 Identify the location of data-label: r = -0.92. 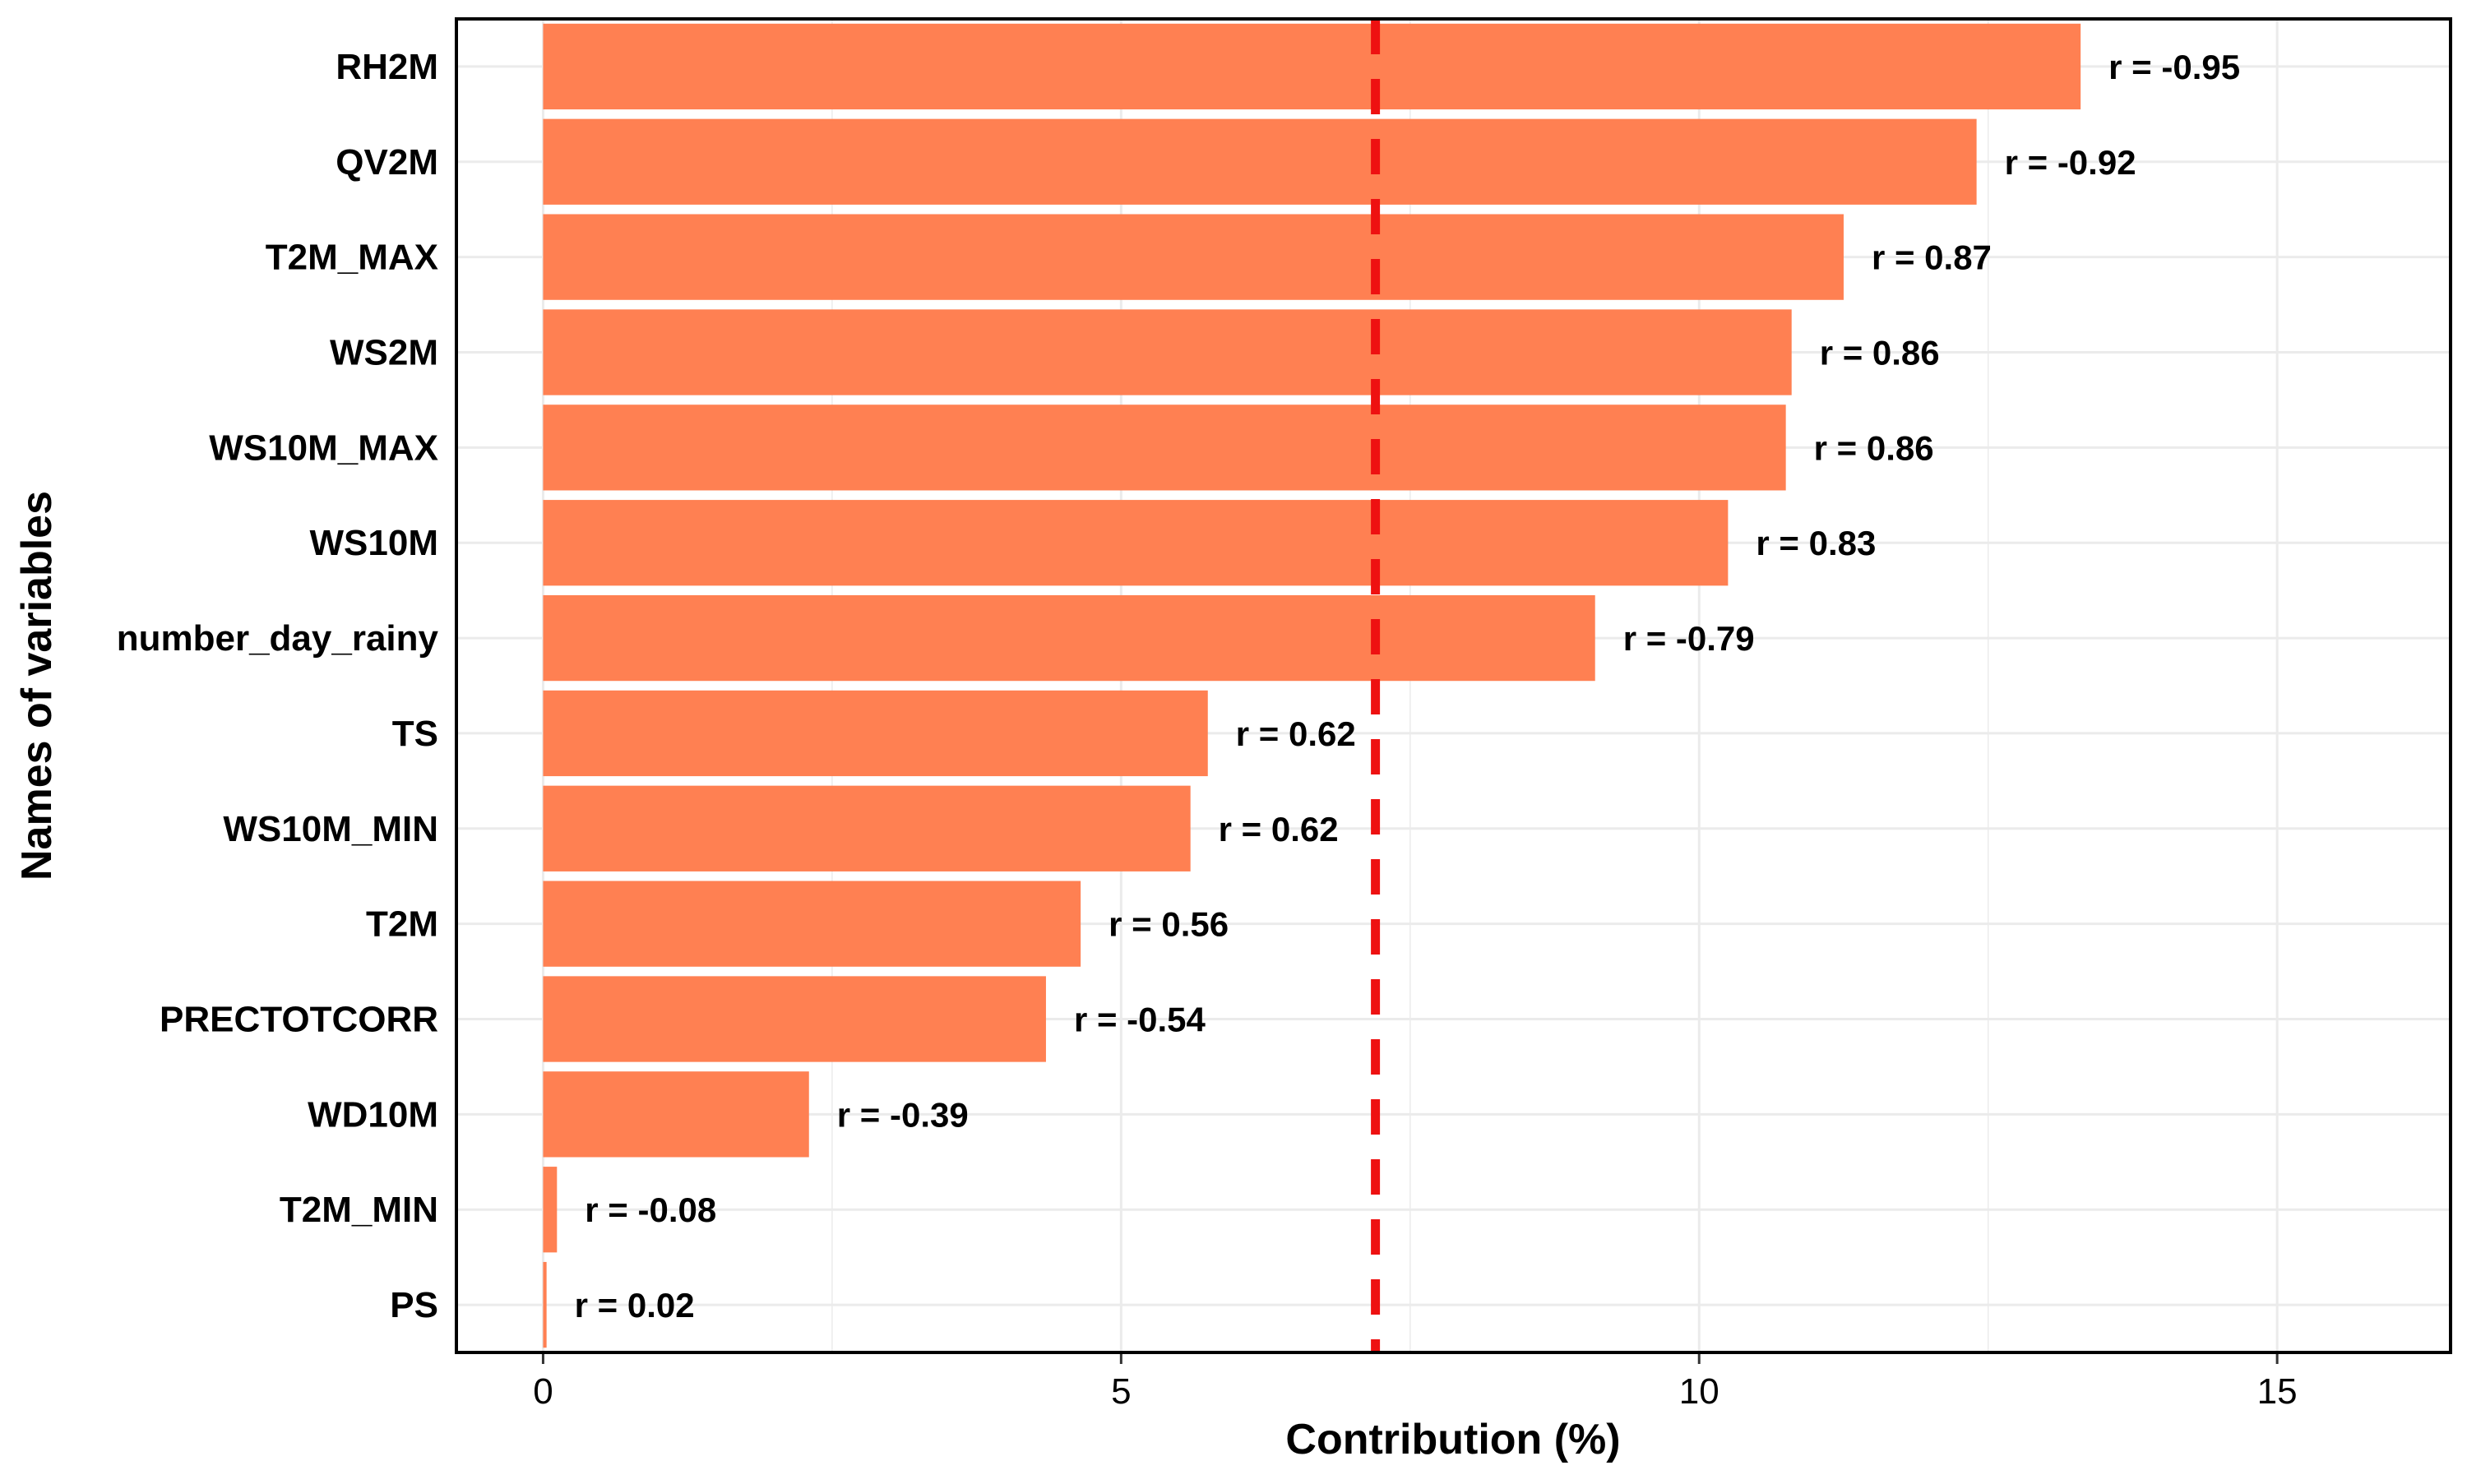
(2071, 163).